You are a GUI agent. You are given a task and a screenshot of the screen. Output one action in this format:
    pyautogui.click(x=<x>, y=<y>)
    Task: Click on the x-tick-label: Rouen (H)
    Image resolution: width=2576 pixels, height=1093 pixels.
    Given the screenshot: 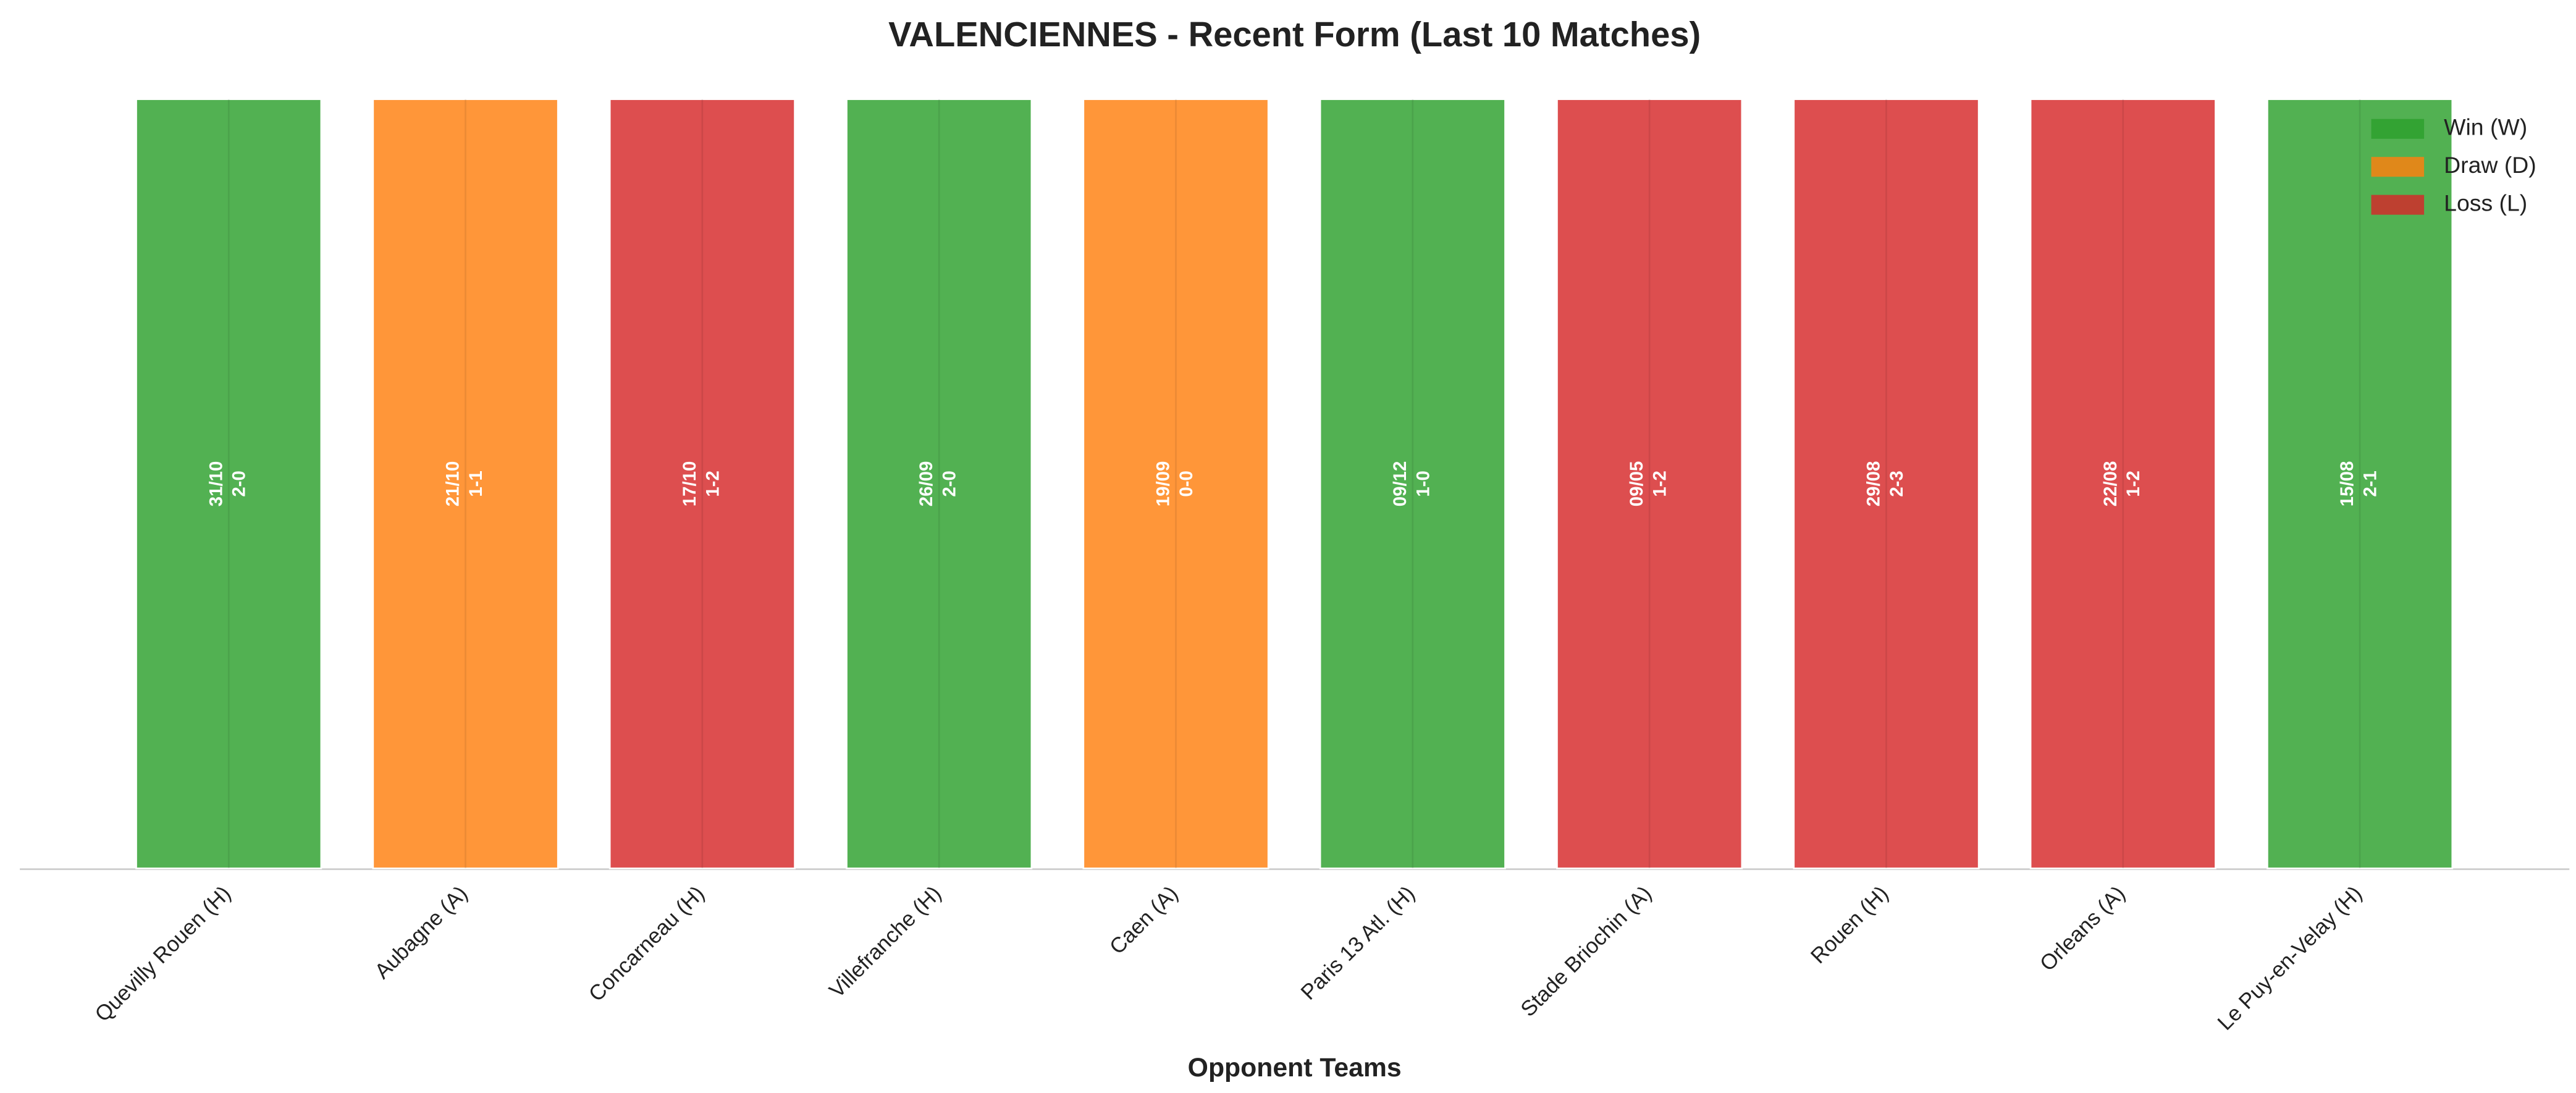 What is the action you would take?
    pyautogui.click(x=1849, y=925)
    